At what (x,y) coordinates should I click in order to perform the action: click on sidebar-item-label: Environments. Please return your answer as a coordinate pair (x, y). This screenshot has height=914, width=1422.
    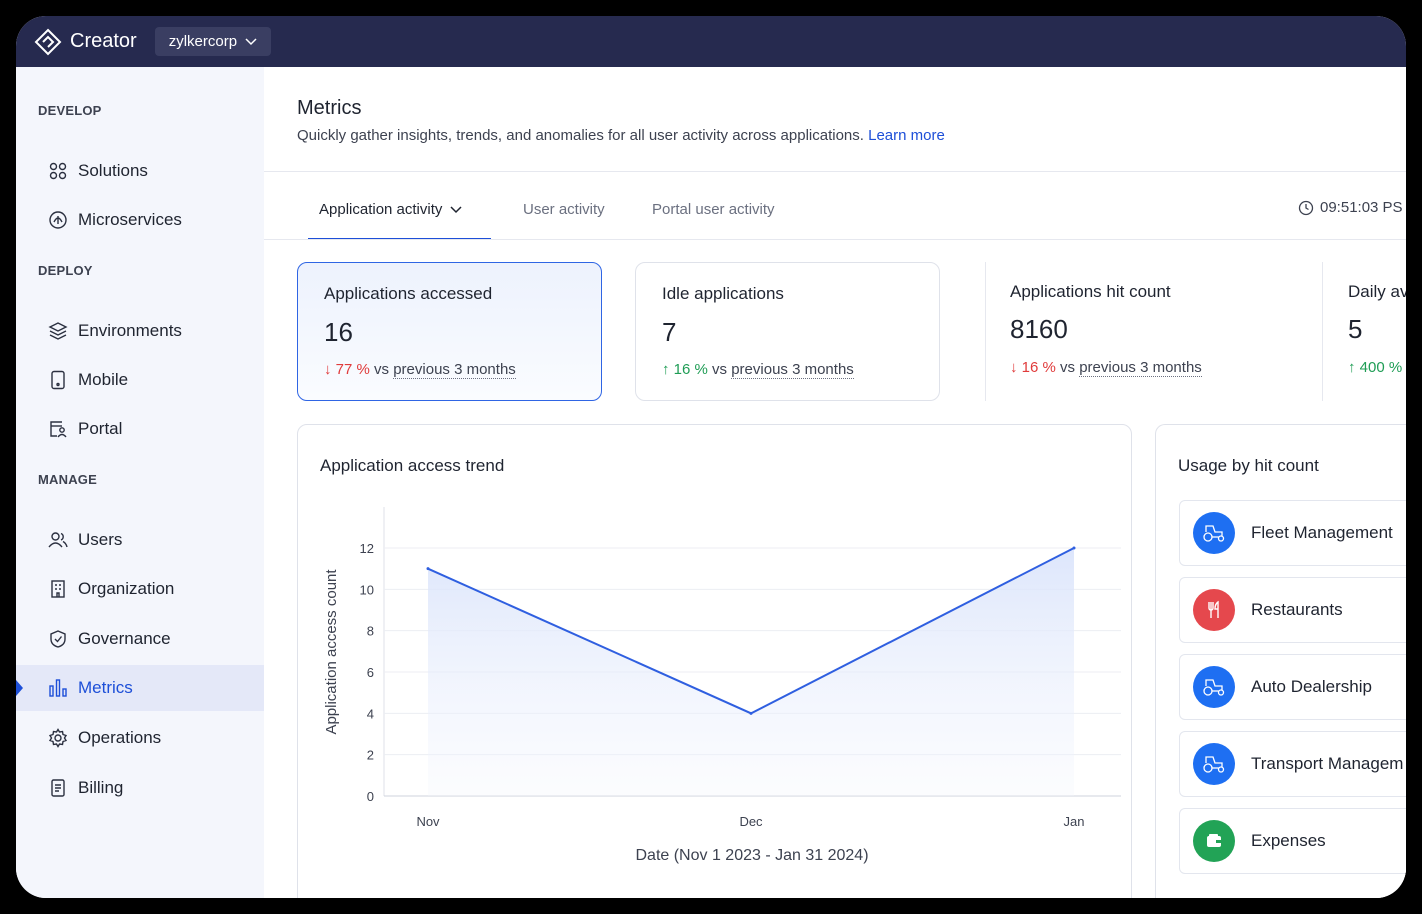
    Looking at the image, I should click on (130, 330).